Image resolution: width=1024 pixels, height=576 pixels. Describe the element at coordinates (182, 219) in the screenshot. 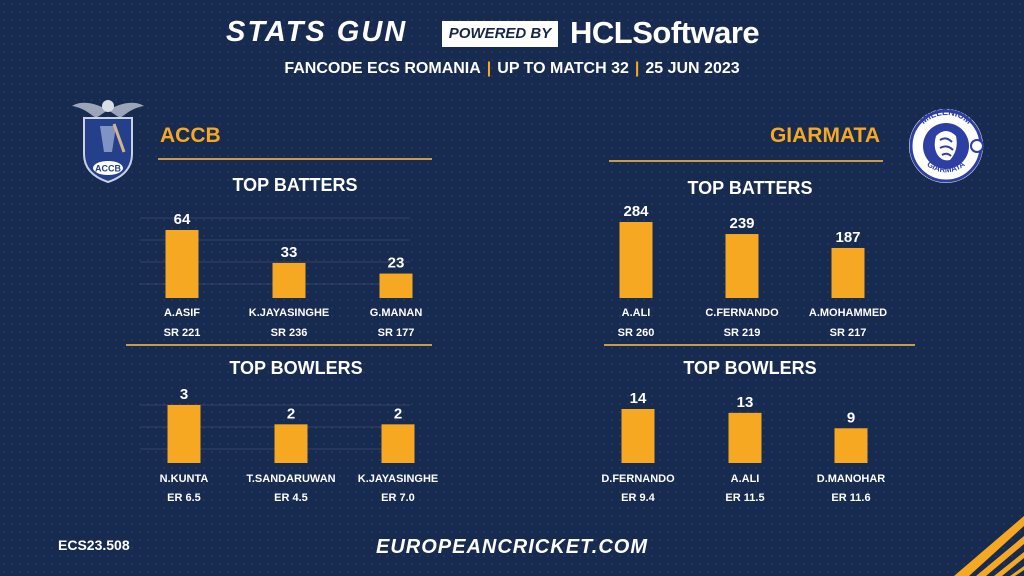

I see `bar-value-label: 64` at that location.